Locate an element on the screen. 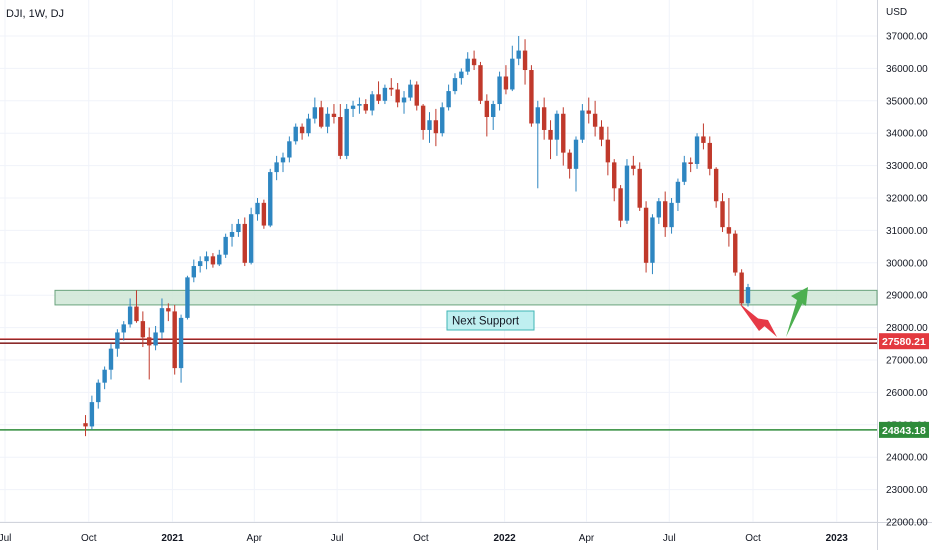  y-tick-label: 36000.00 is located at coordinates (907, 69).